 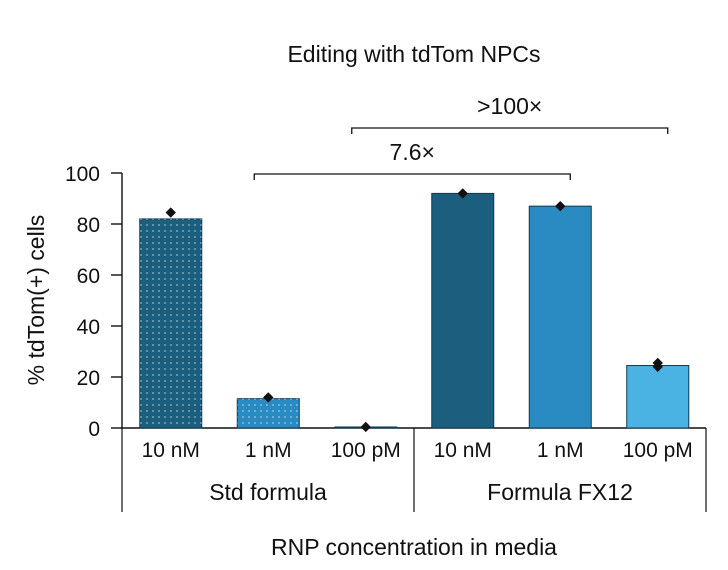 What do you see at coordinates (94, 429) in the screenshot?
I see `y-tick-label: 0` at bounding box center [94, 429].